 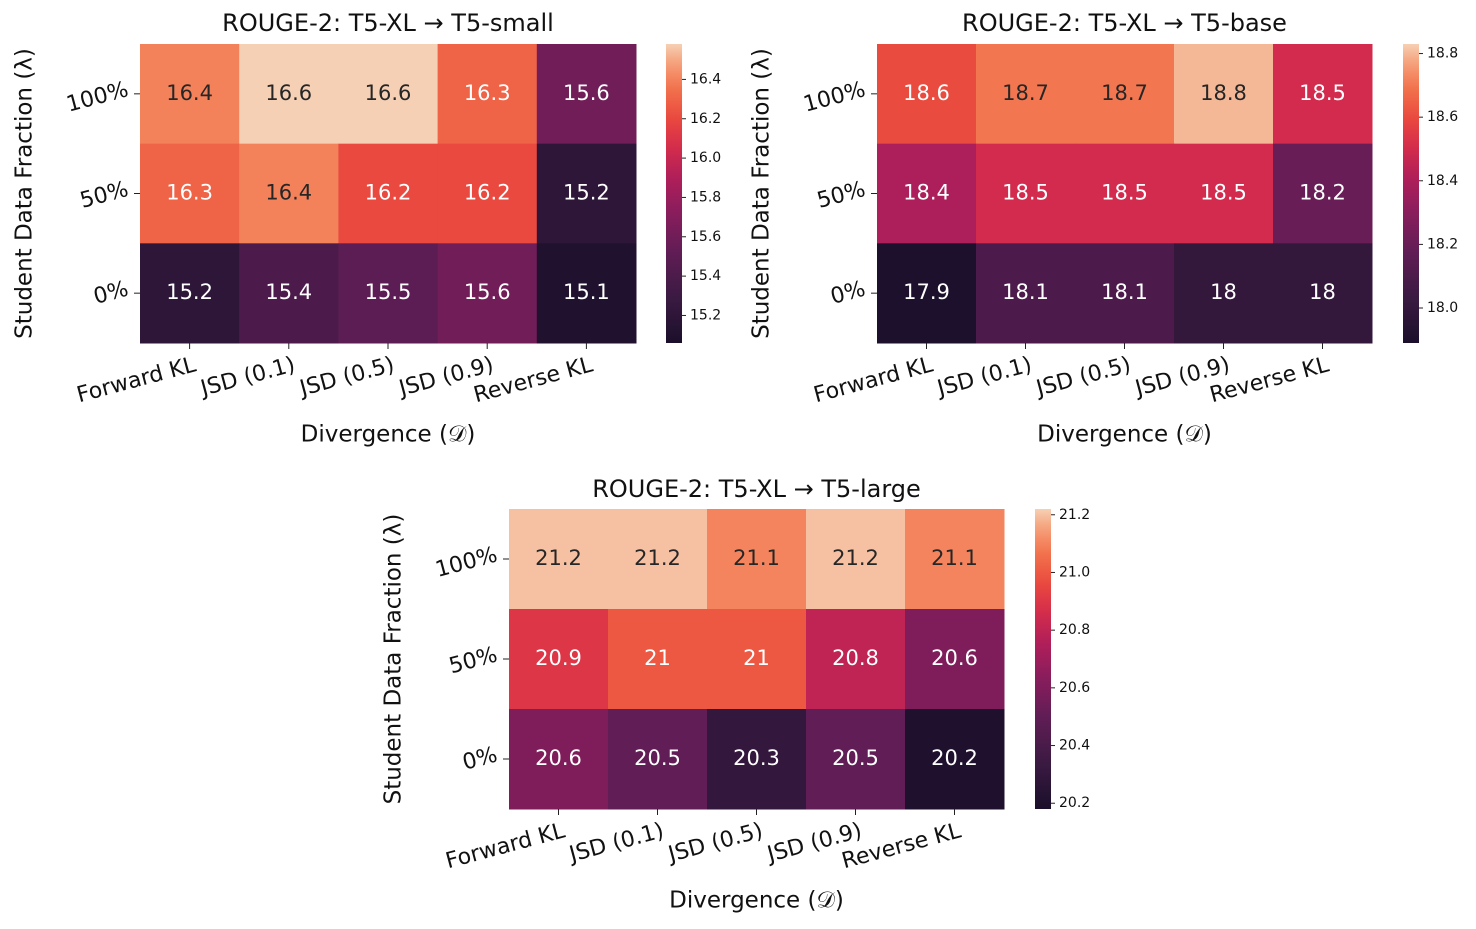 I want to click on cell-label: 18.8, so click(x=1223, y=93).